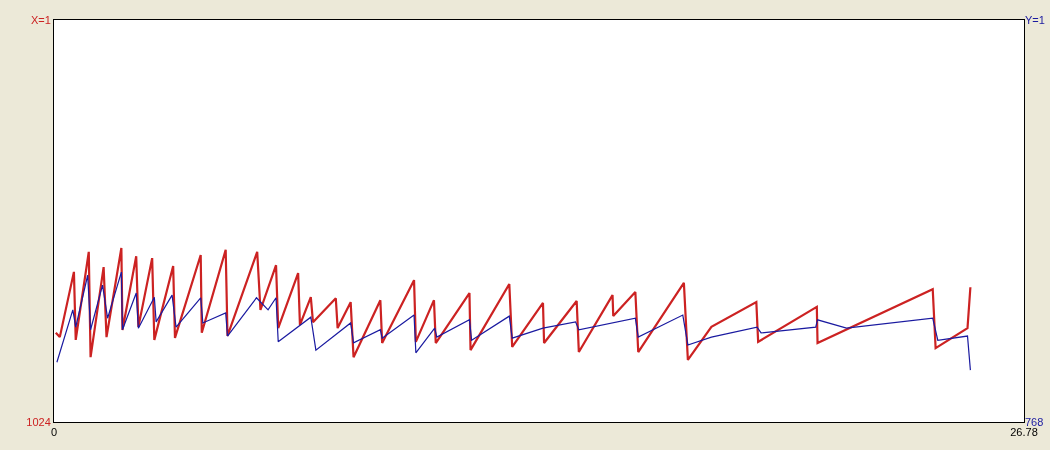 This screenshot has width=1050, height=450. What do you see at coordinates (40, 19) in the screenshot?
I see `y-tick-label: X=1` at bounding box center [40, 19].